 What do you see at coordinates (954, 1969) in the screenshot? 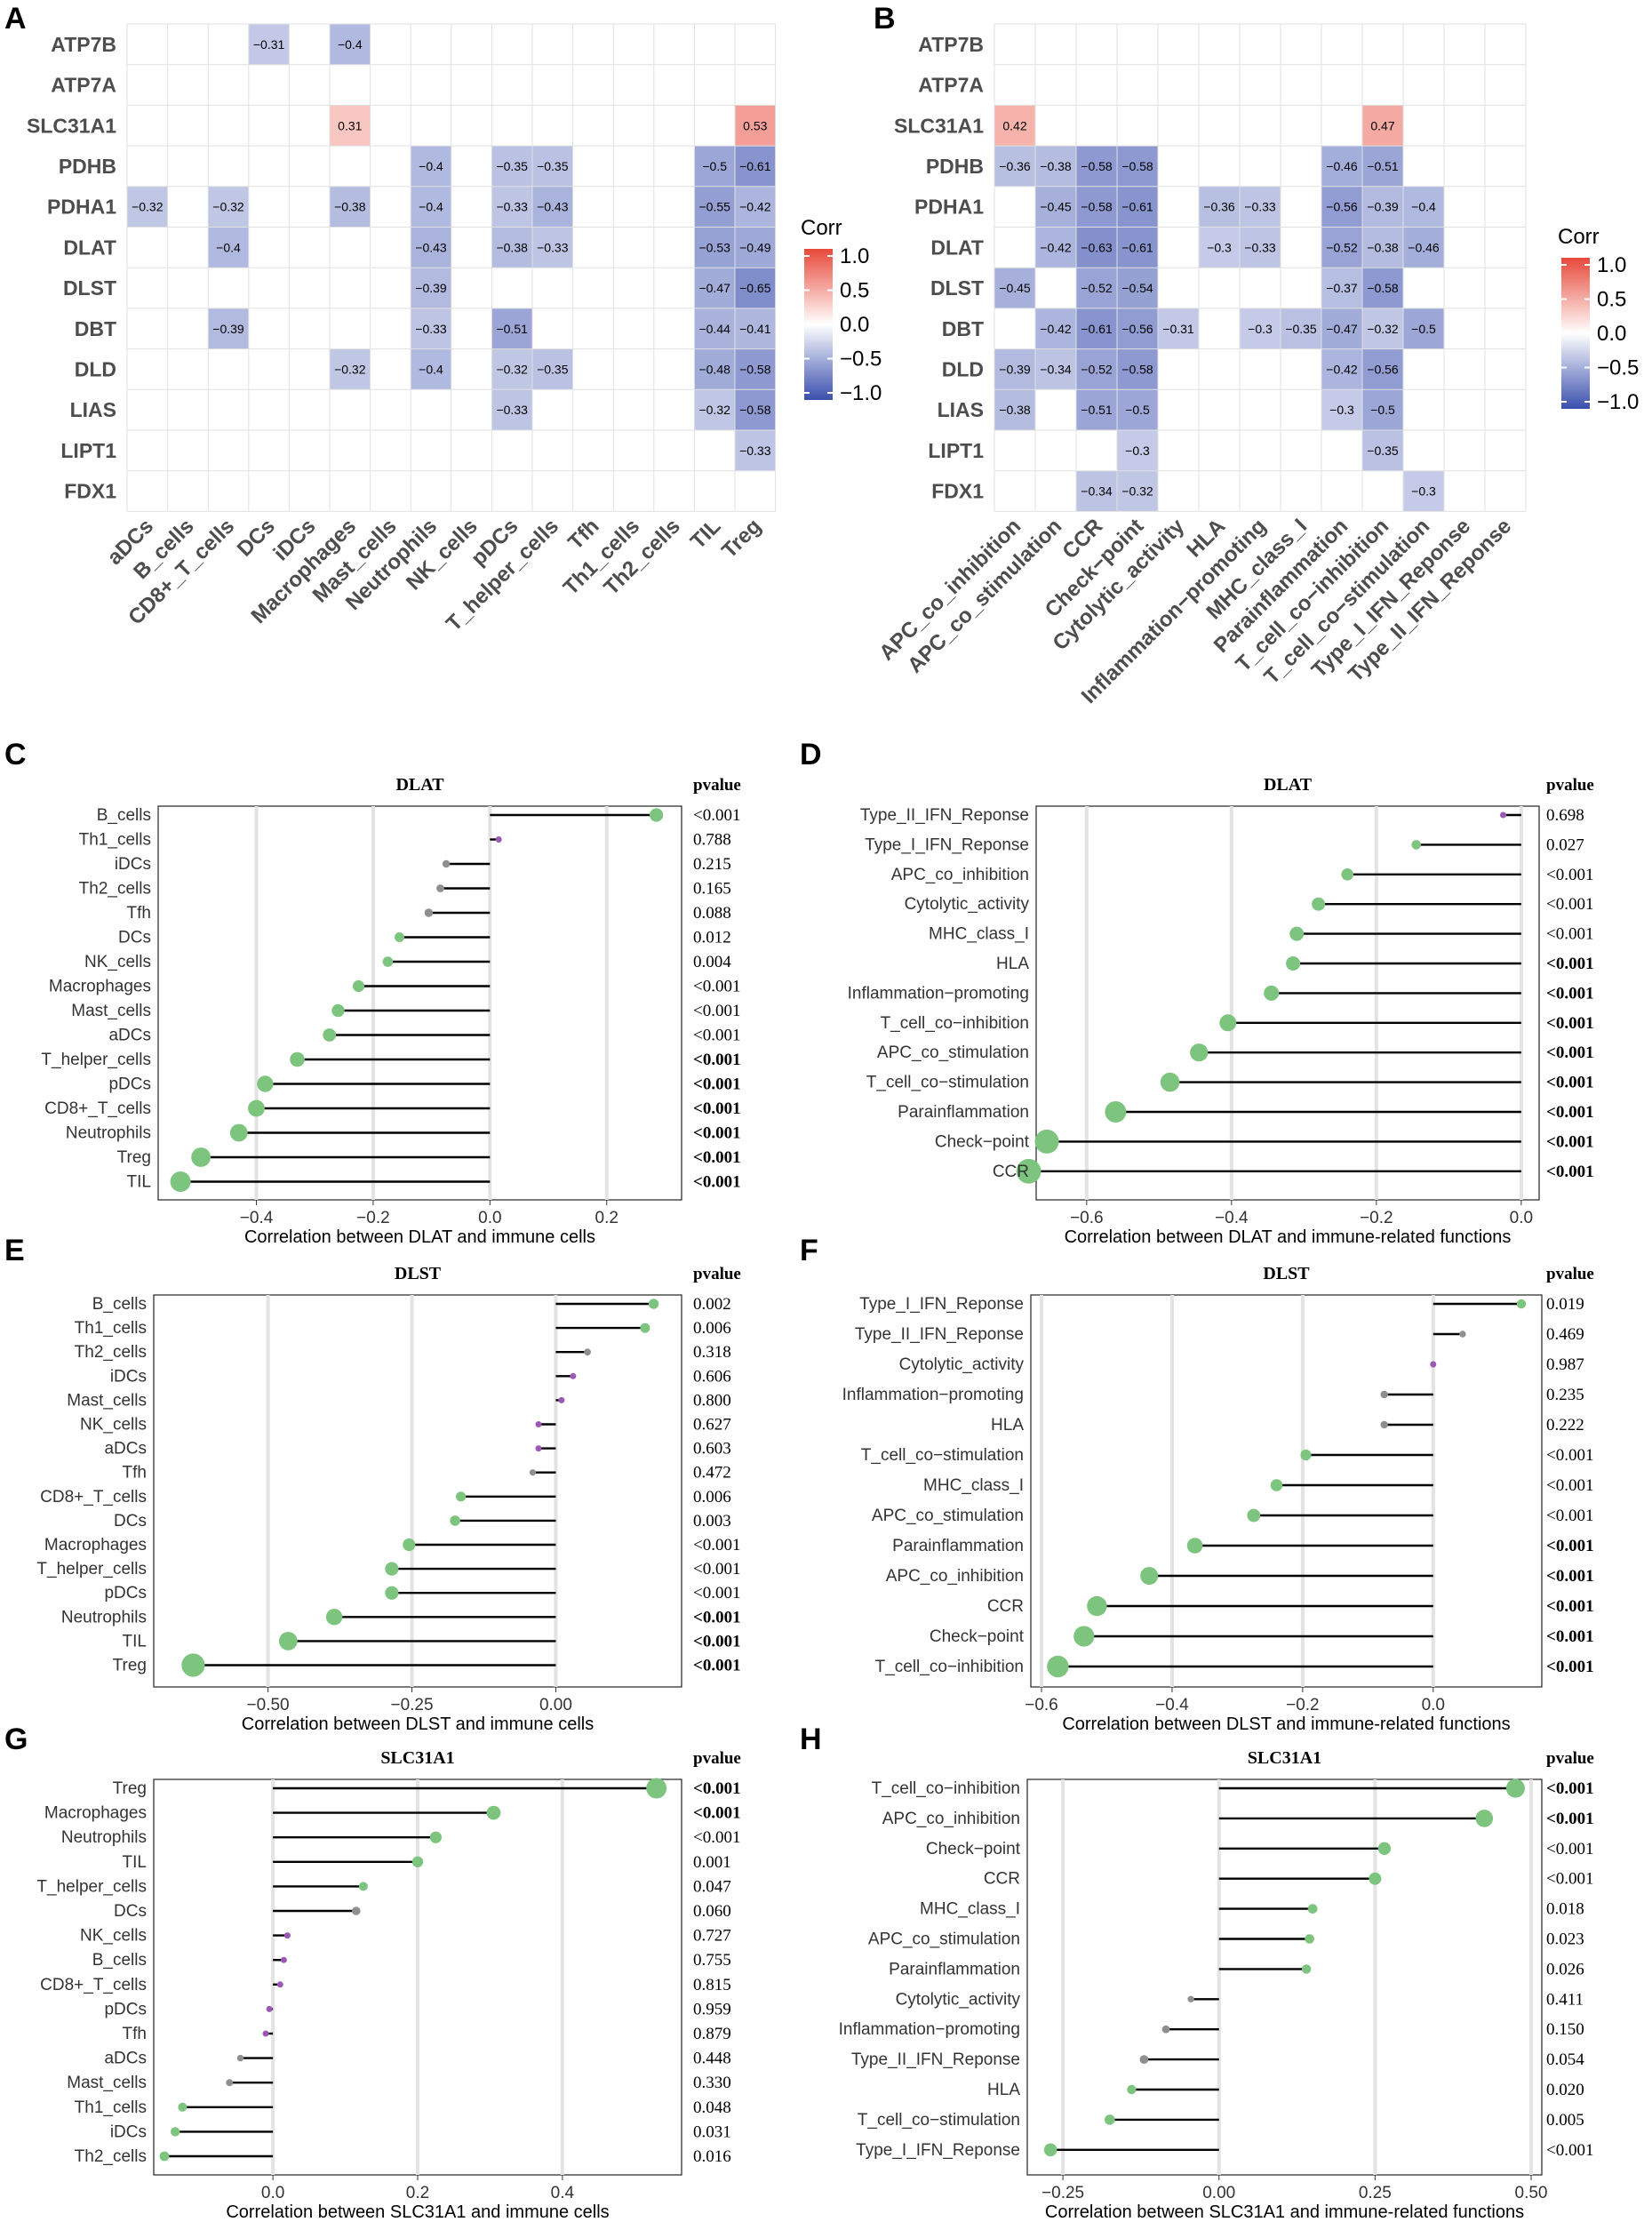
I see `y-category-label: Parainflammation` at bounding box center [954, 1969].